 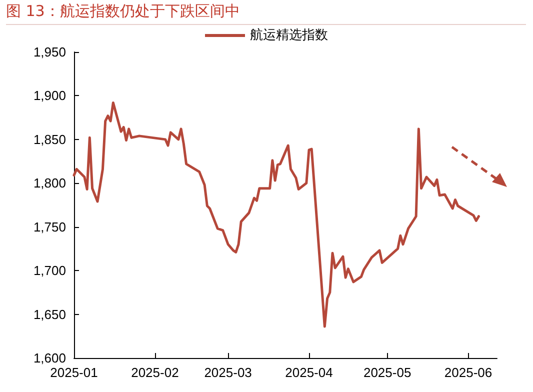 What do you see at coordinates (49, 183) in the screenshot?
I see `y-tick-label: 1,800` at bounding box center [49, 183].